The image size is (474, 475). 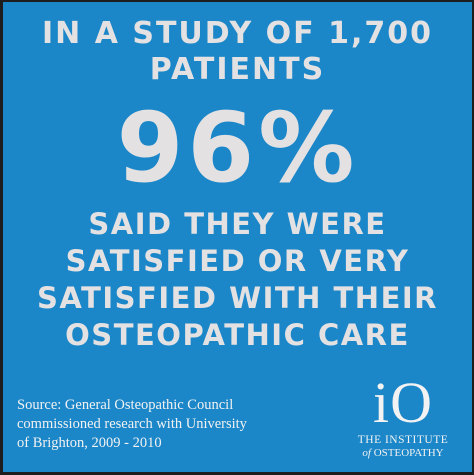 What do you see at coordinates (366, 453) in the screenshot?
I see `logo-of-text: of` at bounding box center [366, 453].